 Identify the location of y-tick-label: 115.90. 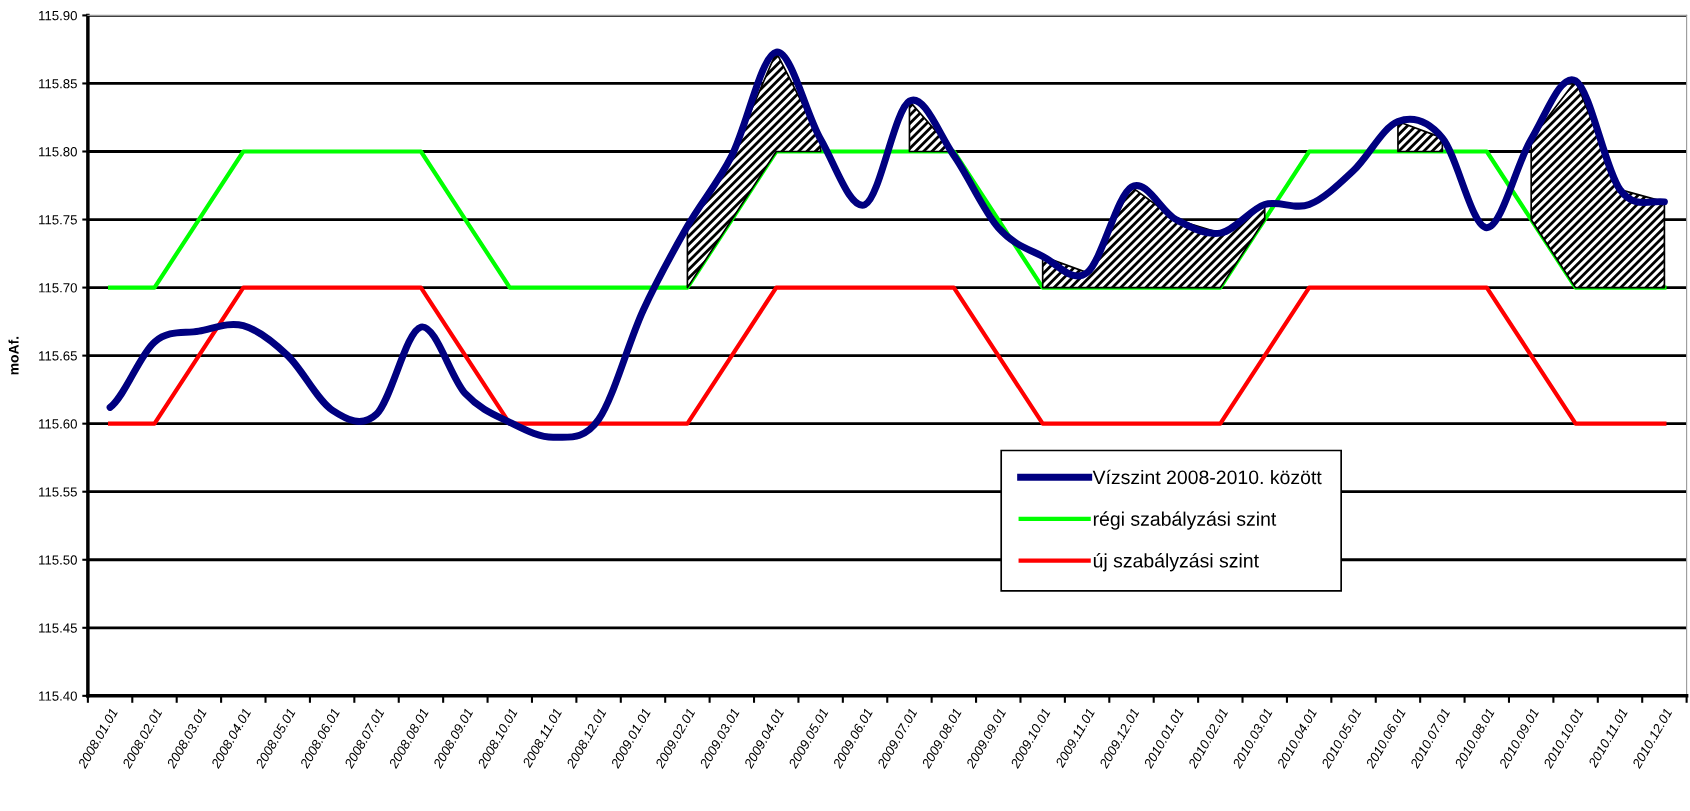
(58, 15).